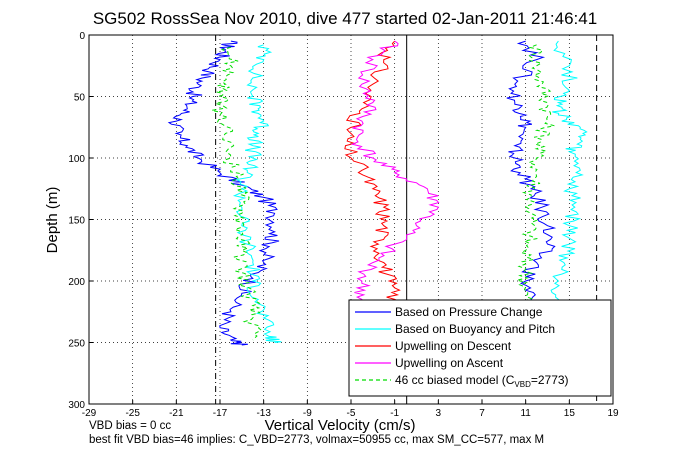 The width and height of the screenshot is (681, 459). Describe the element at coordinates (82, 36) in the screenshot. I see `y-tick-label: 0` at that location.